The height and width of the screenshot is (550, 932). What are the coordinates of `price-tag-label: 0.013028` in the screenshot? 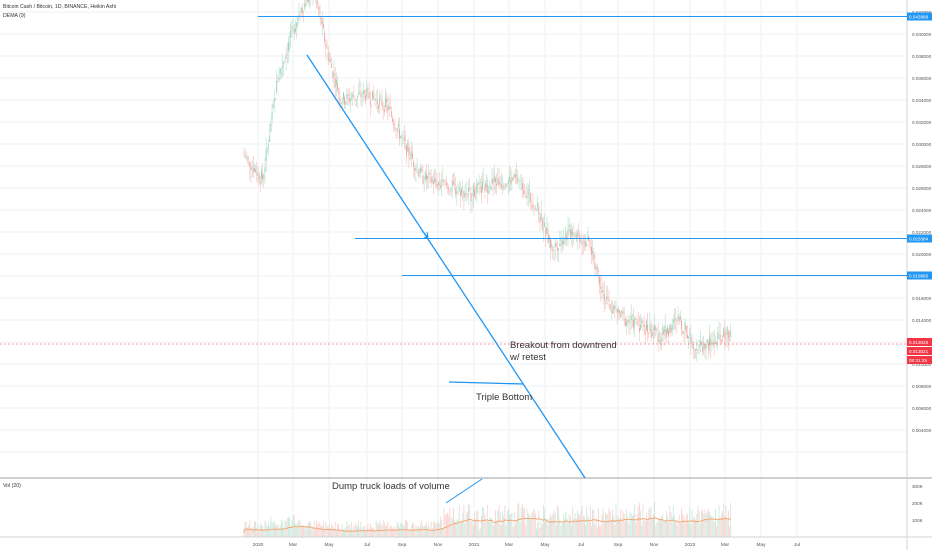 It's located at (919, 342).